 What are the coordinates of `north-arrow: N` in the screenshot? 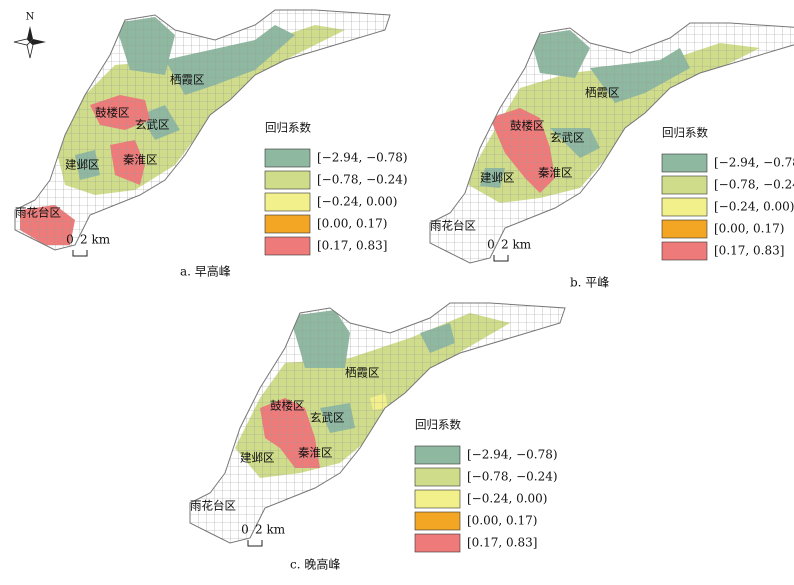 It's located at (29, 35).